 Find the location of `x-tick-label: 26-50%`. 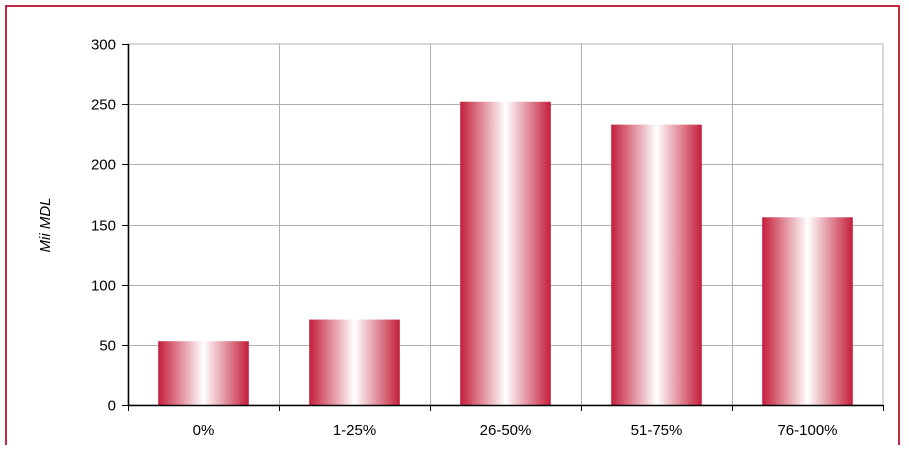

x-tick-label: 26-50% is located at coordinates (506, 430).